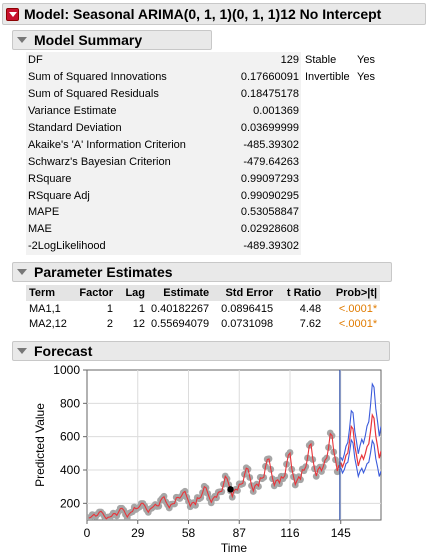  I want to click on summary-label: Akaike's 'A' Information Criterion, so click(114, 145).